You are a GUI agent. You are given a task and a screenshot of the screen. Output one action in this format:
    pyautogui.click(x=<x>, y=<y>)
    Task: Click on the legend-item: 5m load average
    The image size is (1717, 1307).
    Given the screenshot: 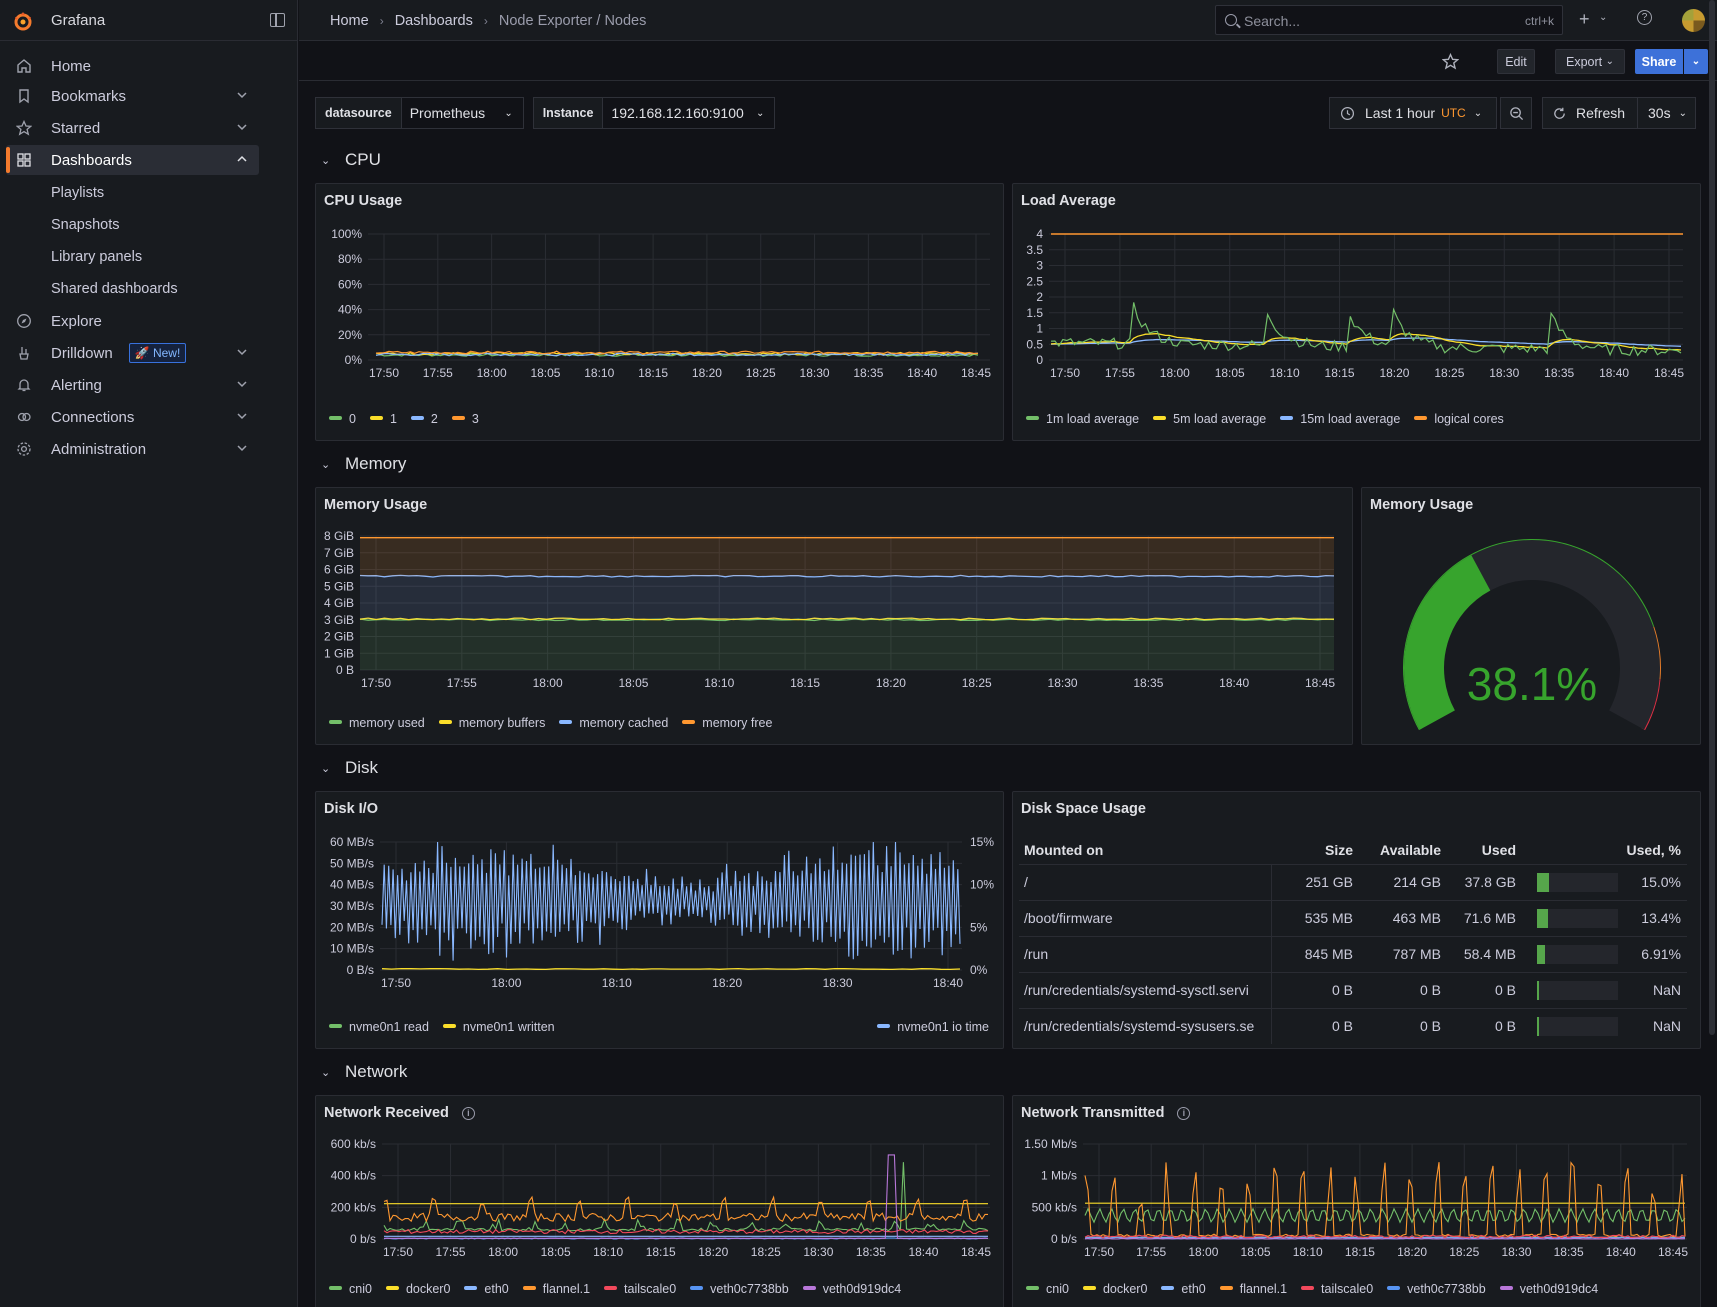 What is the action you would take?
    pyautogui.click(x=1209, y=419)
    